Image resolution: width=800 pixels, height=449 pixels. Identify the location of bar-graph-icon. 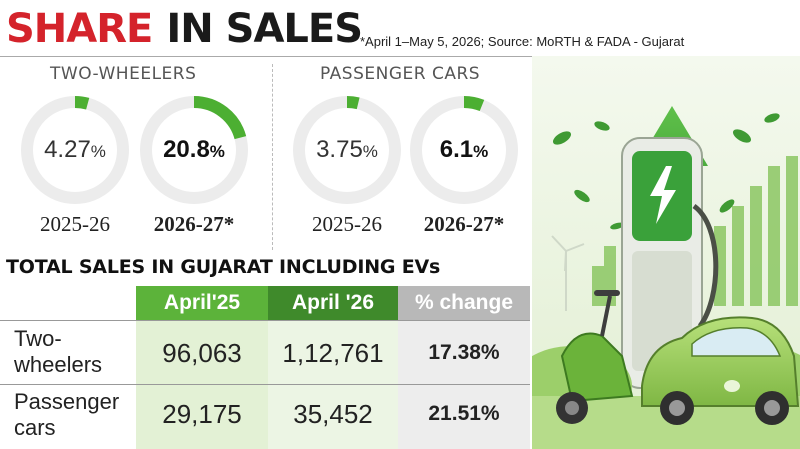
(695, 231).